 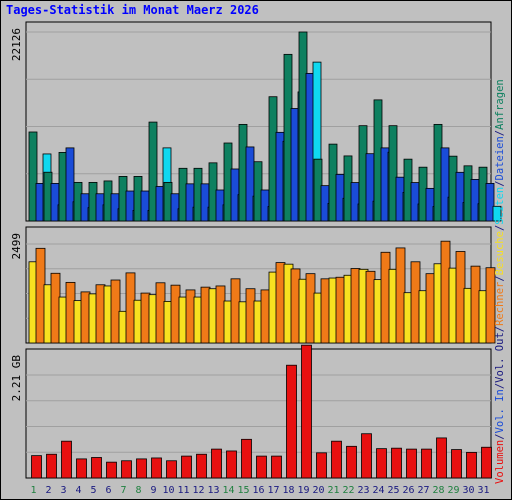 What do you see at coordinates (490, 202) in the screenshot?
I see `bar-dateien` at bounding box center [490, 202].